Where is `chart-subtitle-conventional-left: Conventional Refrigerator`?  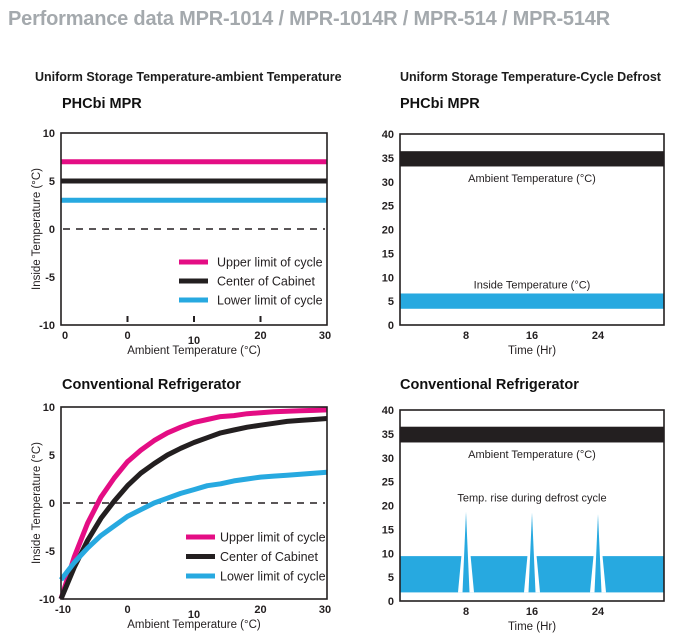
chart-subtitle-conventional-left: Conventional Refrigerator is located at coordinates (151, 385).